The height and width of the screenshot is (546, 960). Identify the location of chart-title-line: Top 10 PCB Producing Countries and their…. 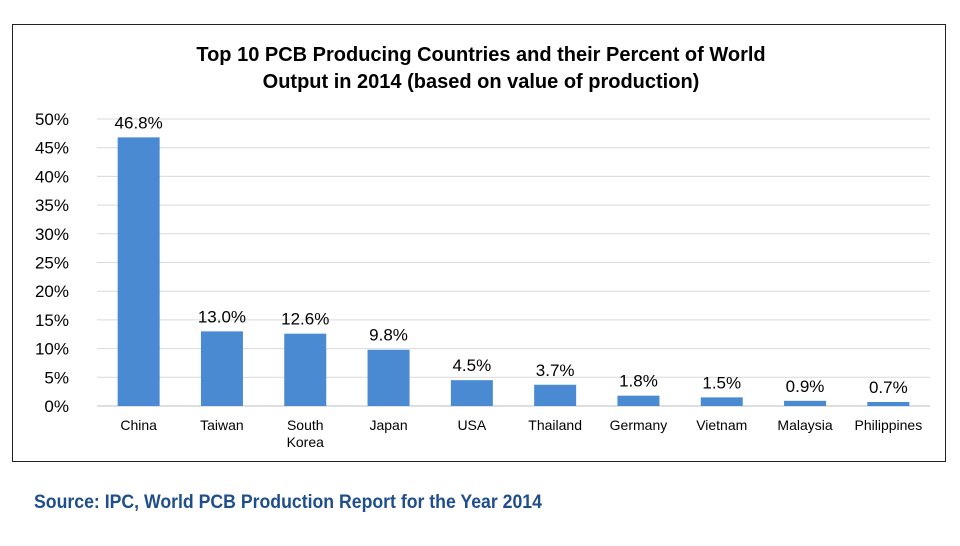
(480, 55).